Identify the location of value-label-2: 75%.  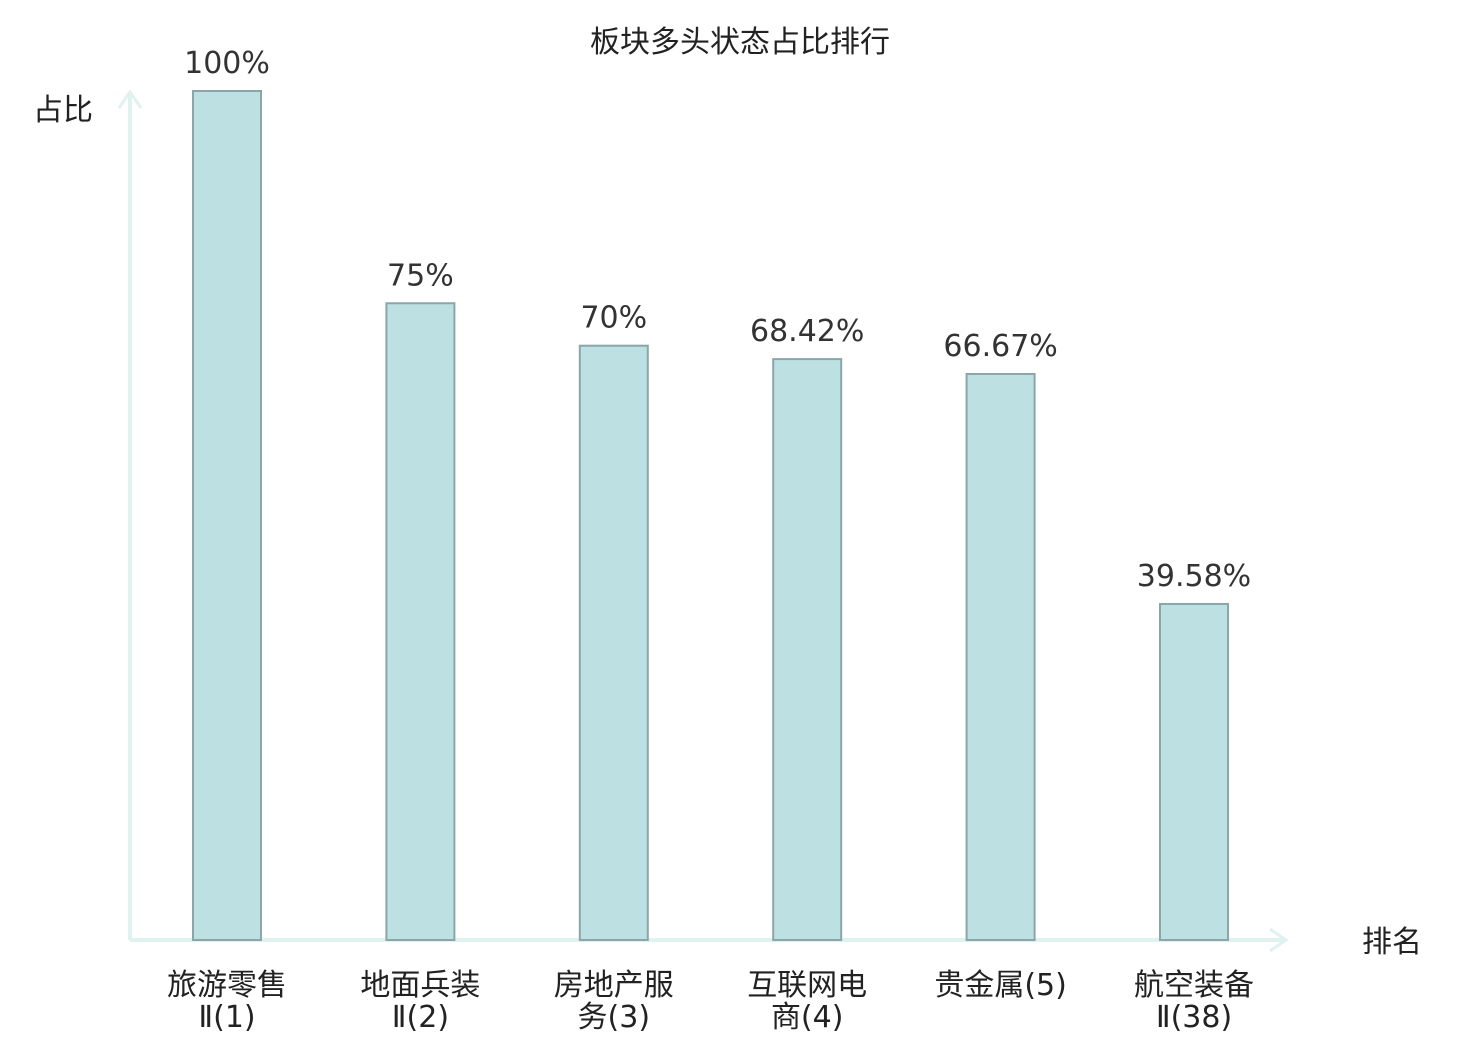
(420, 275).